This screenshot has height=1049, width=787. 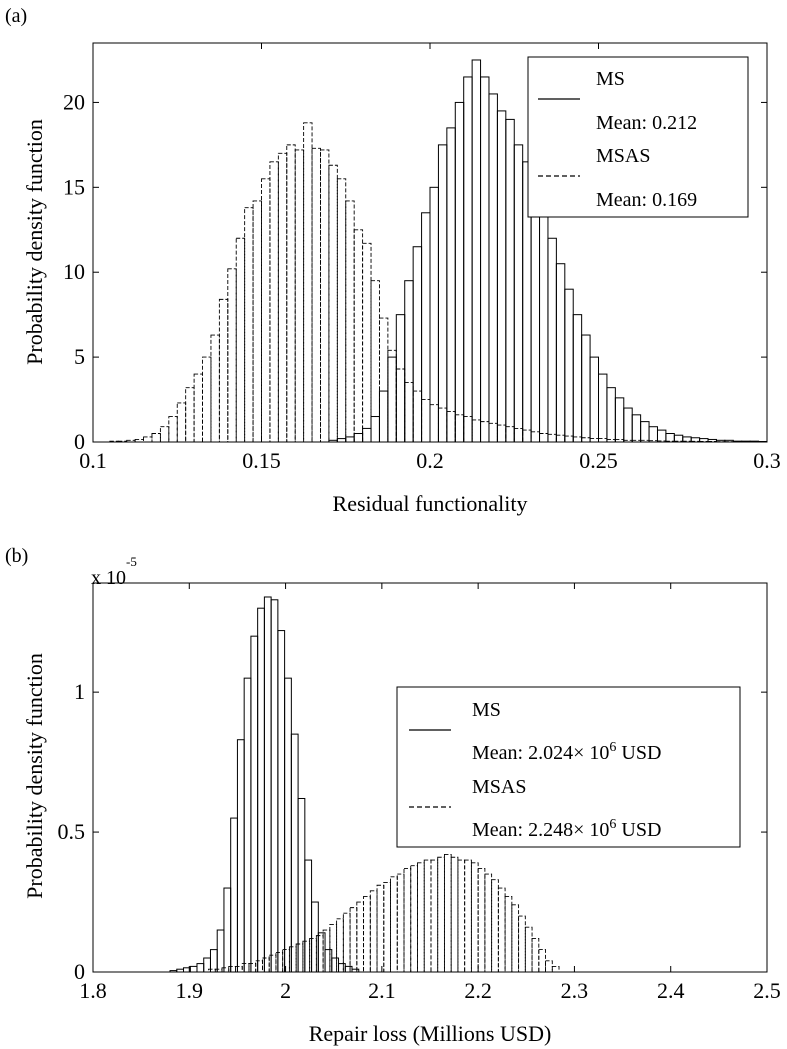 What do you see at coordinates (623, 156) in the screenshot?
I see `legend-msas-label: MSAS` at bounding box center [623, 156].